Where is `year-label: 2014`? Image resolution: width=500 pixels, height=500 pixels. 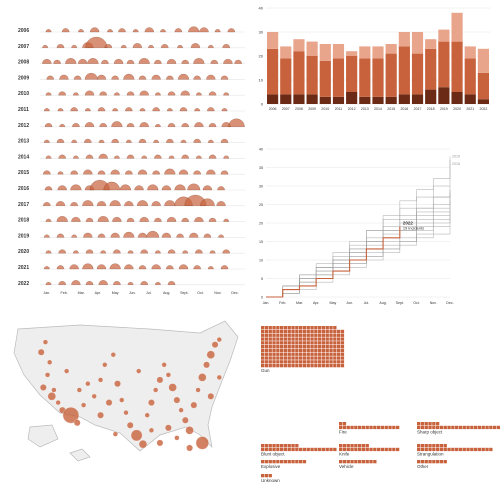
year-label: 2014 is located at coordinates (23, 157).